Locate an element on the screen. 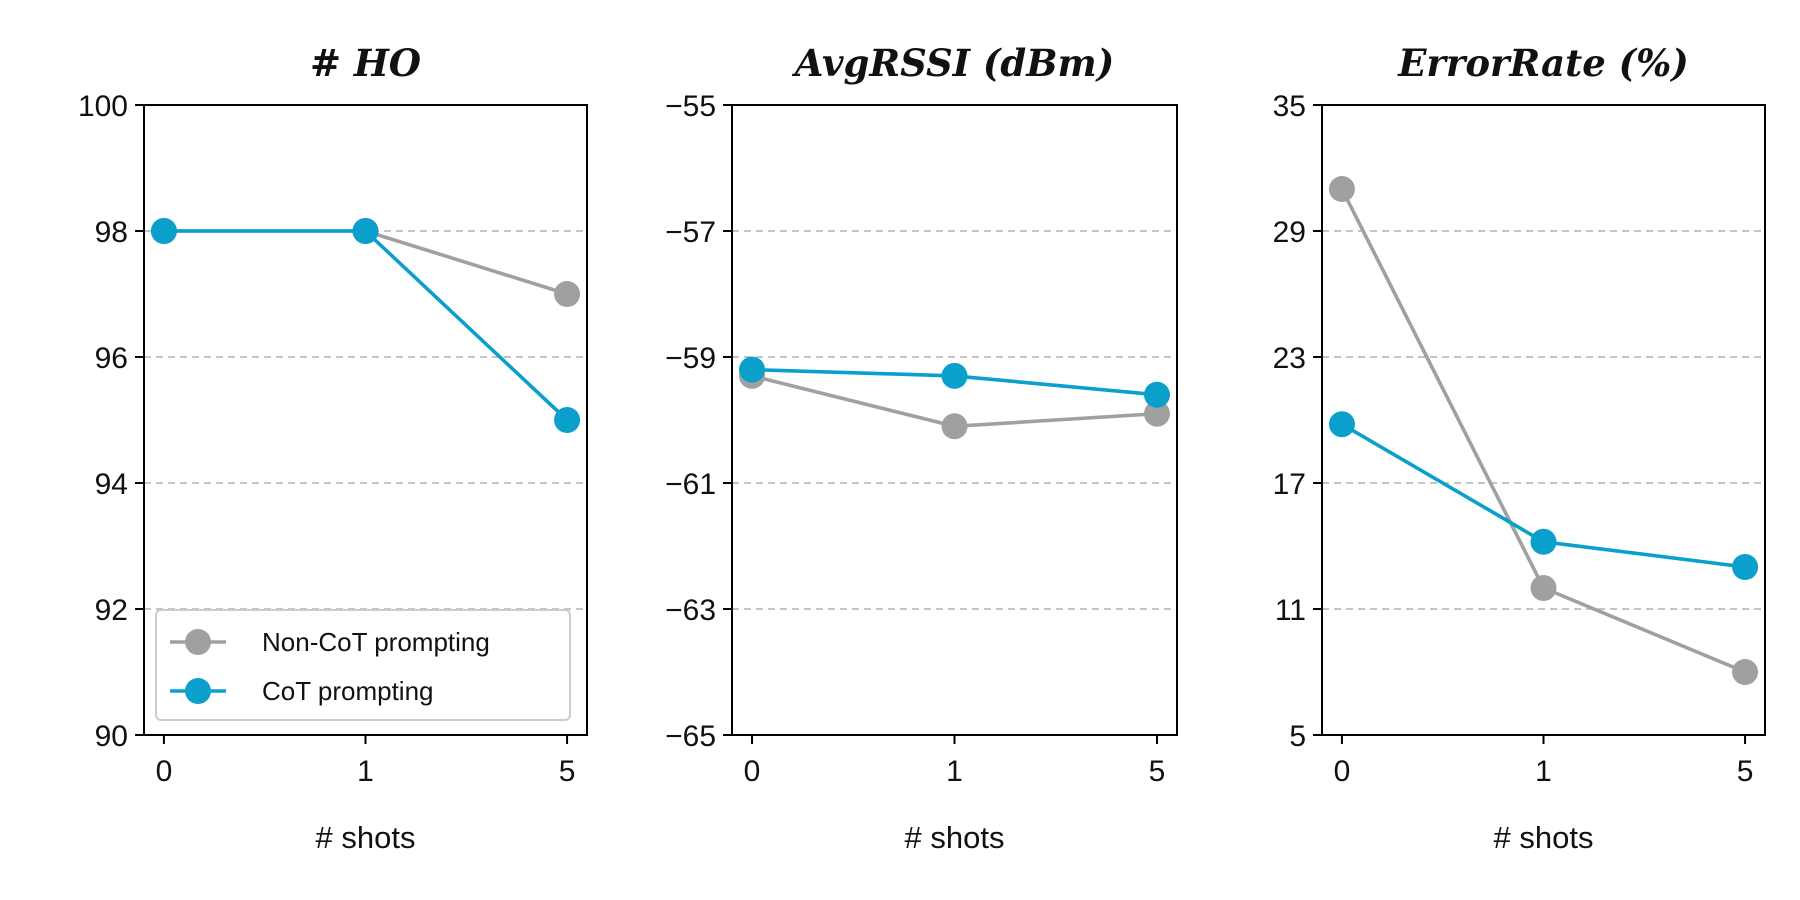 Image resolution: width=1800 pixels, height=900 pixels. y-tick-label: 96 is located at coordinates (111, 358).